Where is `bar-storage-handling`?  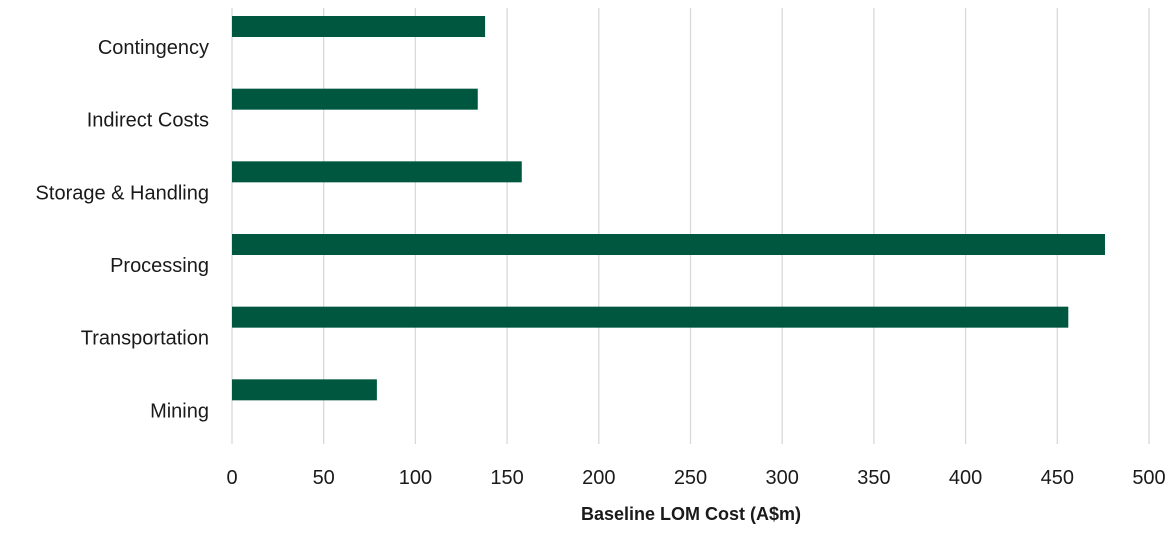
bar-storage-handling is located at coordinates (377, 172).